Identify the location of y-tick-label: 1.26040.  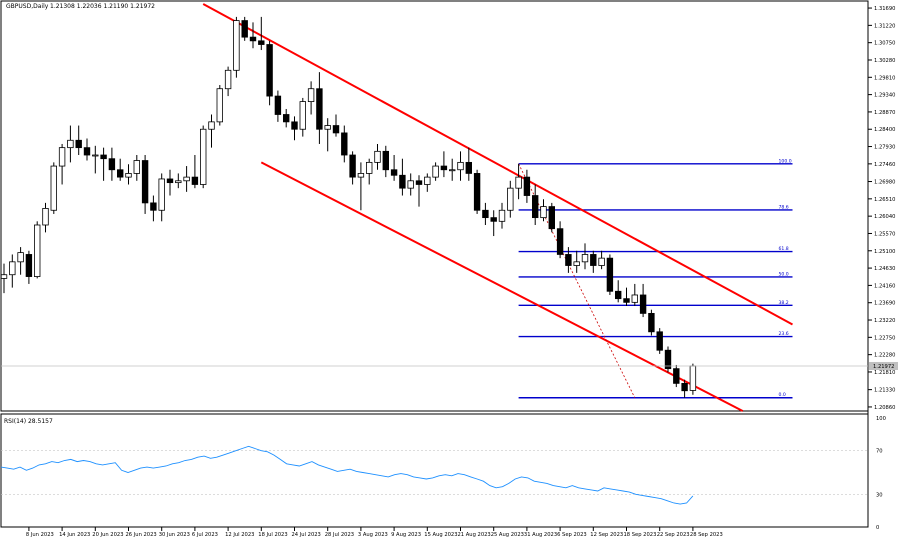
(884, 217).